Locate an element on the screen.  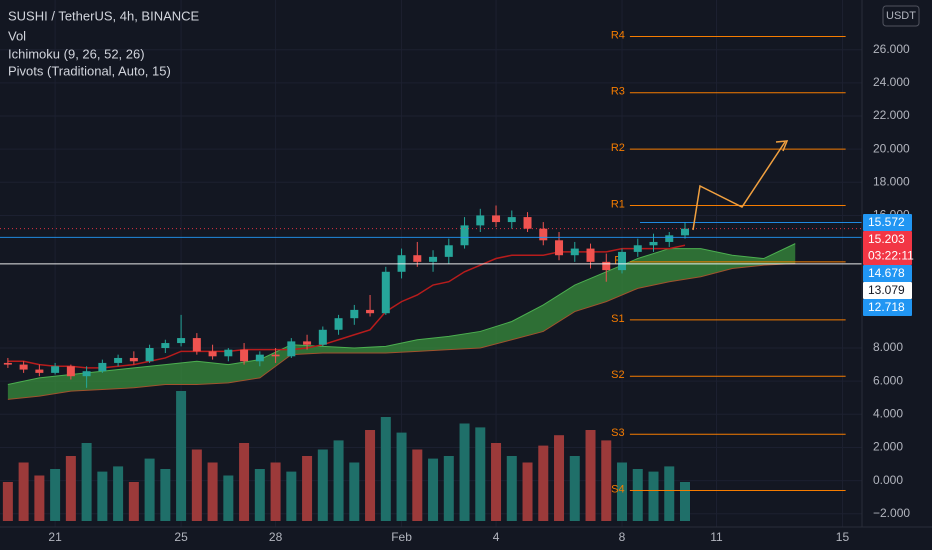
pivot-label: S1 is located at coordinates (617, 319).